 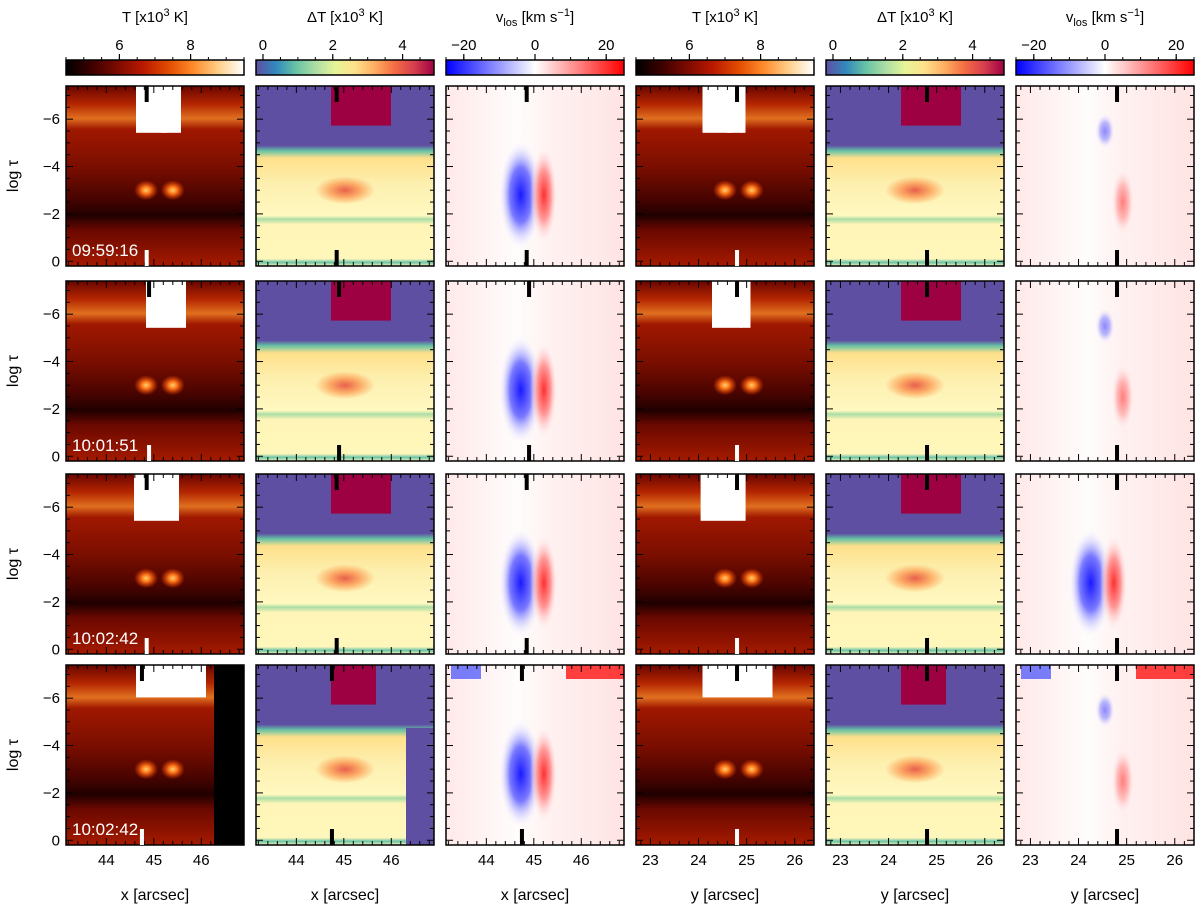 I want to click on x-tick-label: 46, so click(x=581, y=860).